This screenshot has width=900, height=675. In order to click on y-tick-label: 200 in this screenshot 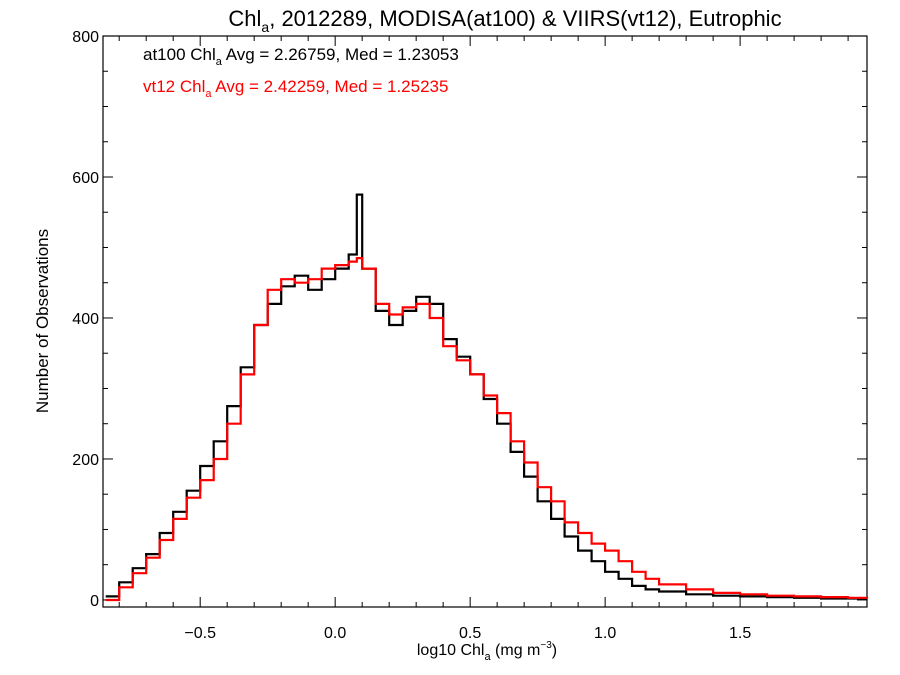, I will do `click(85, 460)`.